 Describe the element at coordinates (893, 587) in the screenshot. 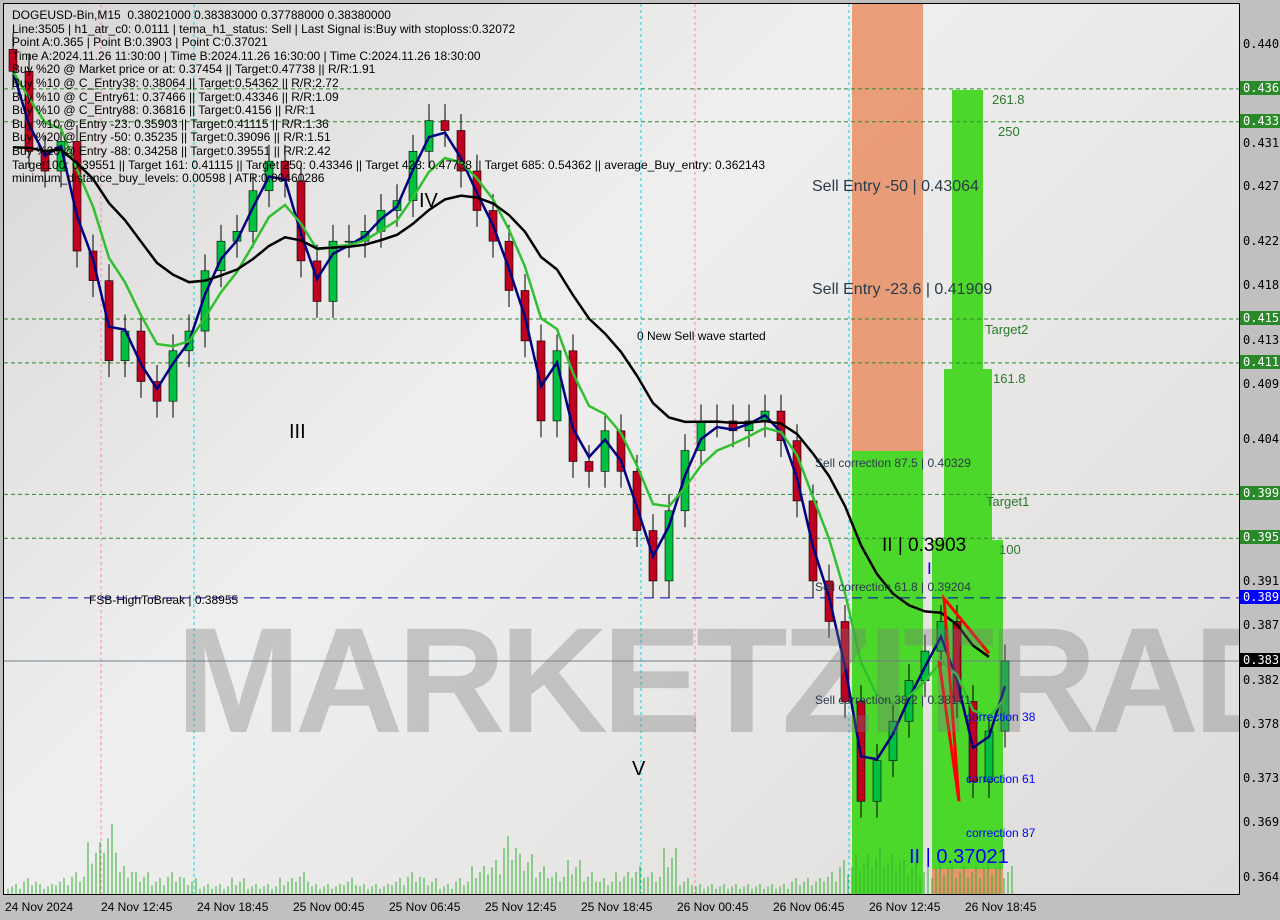

I see `sell-correction-618-label: Sell correction 61.8 | 0.39204` at that location.